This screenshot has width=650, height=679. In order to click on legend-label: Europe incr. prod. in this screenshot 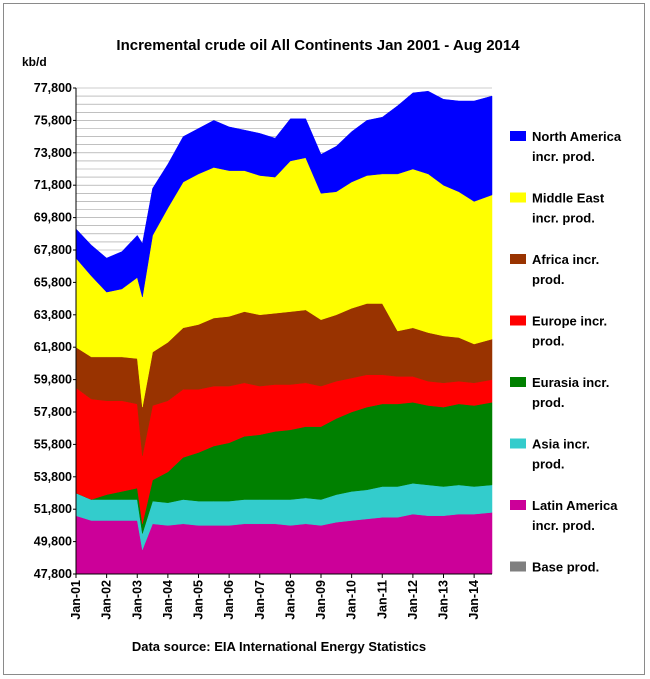, I will do `click(569, 331)`.